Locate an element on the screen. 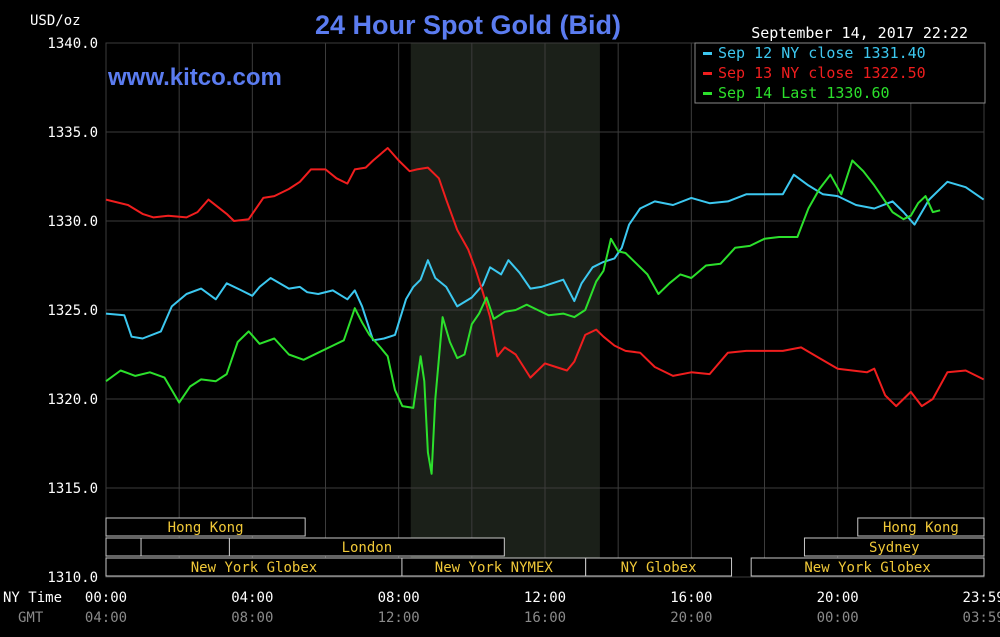 The height and width of the screenshot is (637, 1000). session-label: NY Globex is located at coordinates (659, 568).